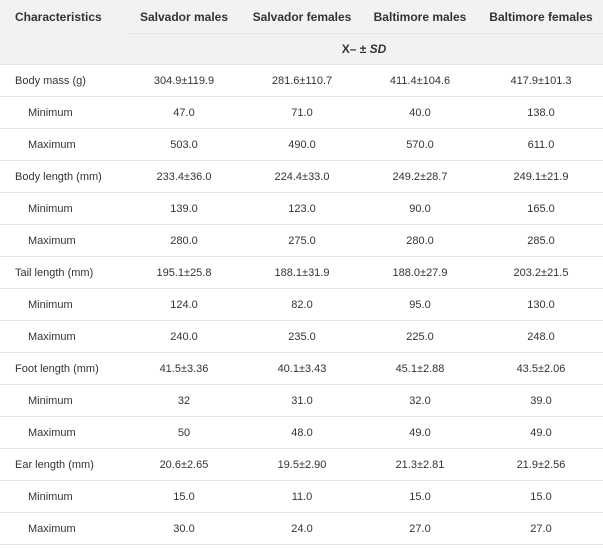 This screenshot has height=549, width=603. I want to click on cell-salvador-females: 82.0, so click(302, 304).